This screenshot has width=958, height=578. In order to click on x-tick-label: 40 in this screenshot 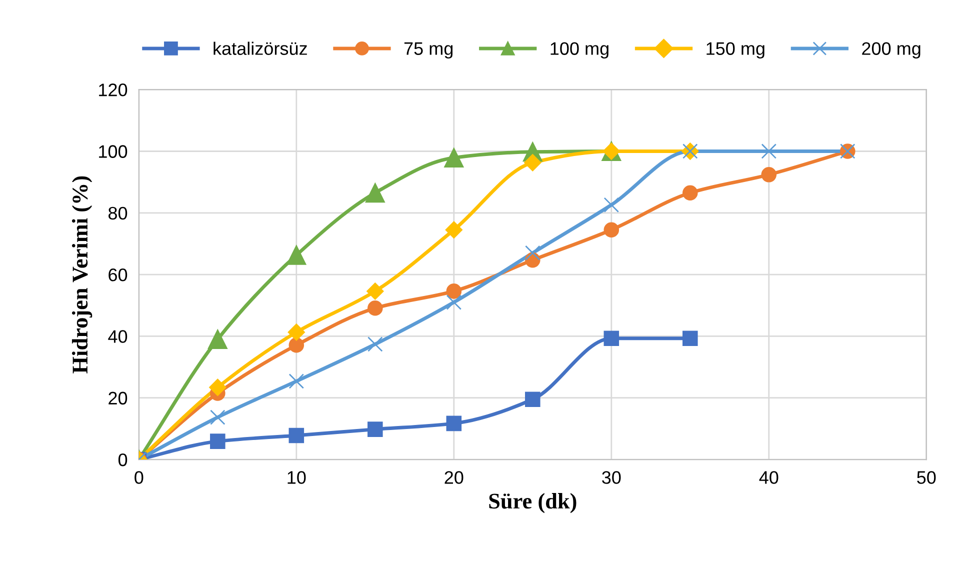, I will do `click(768, 477)`.